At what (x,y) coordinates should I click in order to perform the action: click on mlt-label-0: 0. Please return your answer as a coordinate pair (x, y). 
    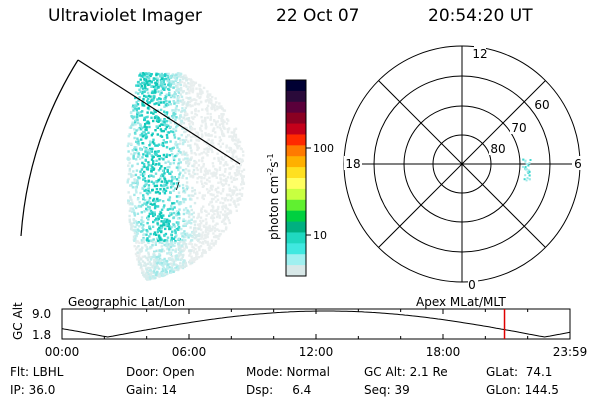
    Looking at the image, I should click on (472, 285).